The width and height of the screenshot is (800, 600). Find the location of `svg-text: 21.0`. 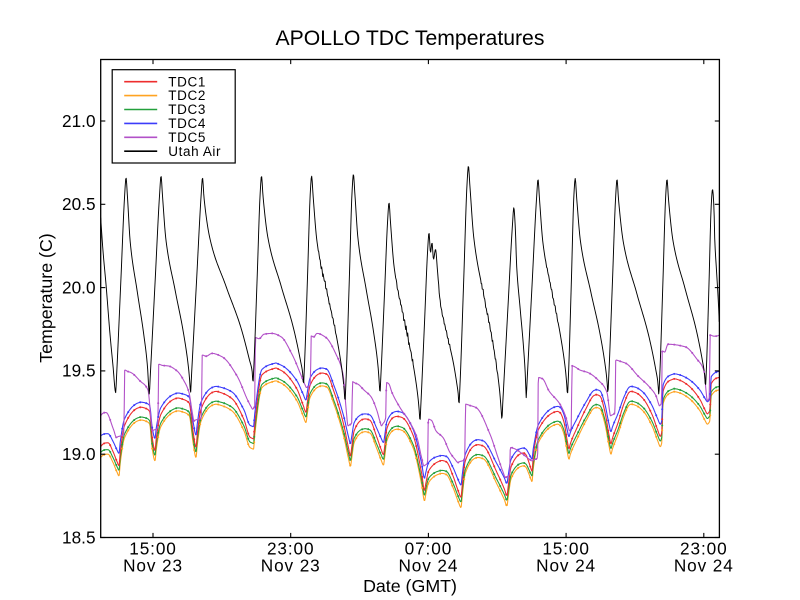

svg-text: 21.0 is located at coordinates (78, 121).